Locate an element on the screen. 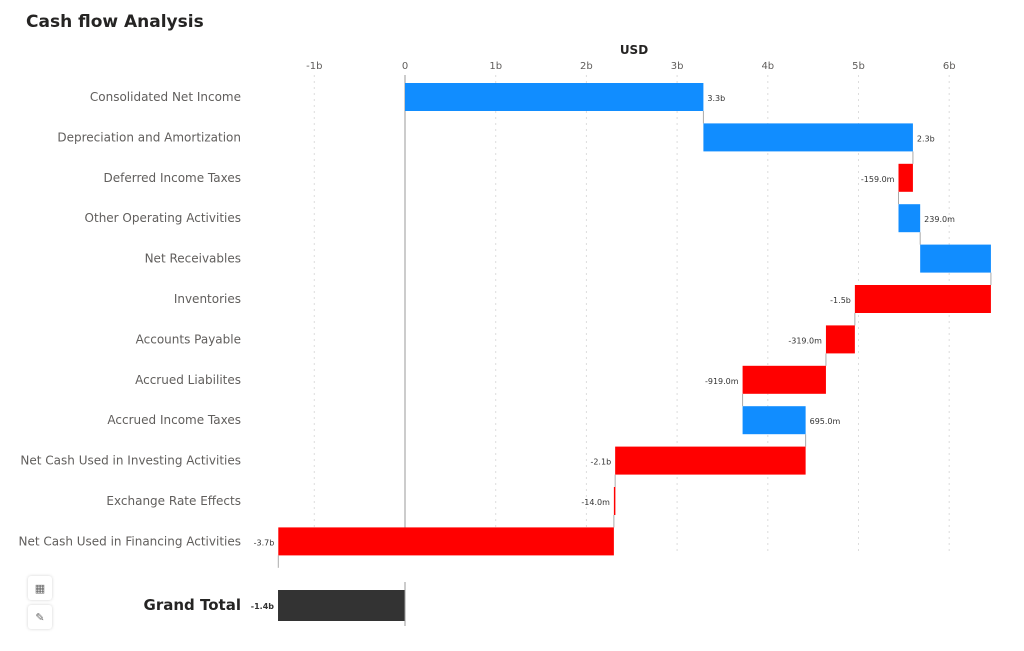 The height and width of the screenshot is (651, 1024). data-label: 239.0m is located at coordinates (939, 219).